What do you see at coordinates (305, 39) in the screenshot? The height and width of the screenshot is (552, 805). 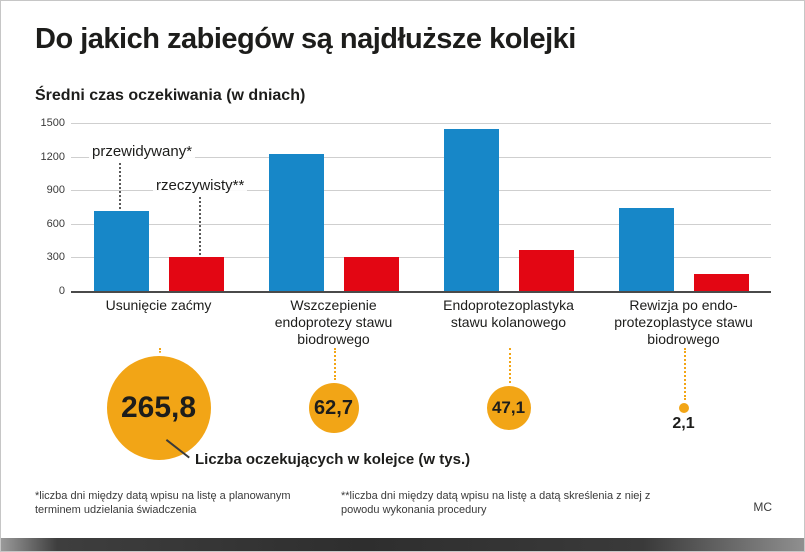 I see `page-title: Do jakich zabiegów są najdłuższe kolejki` at bounding box center [305, 39].